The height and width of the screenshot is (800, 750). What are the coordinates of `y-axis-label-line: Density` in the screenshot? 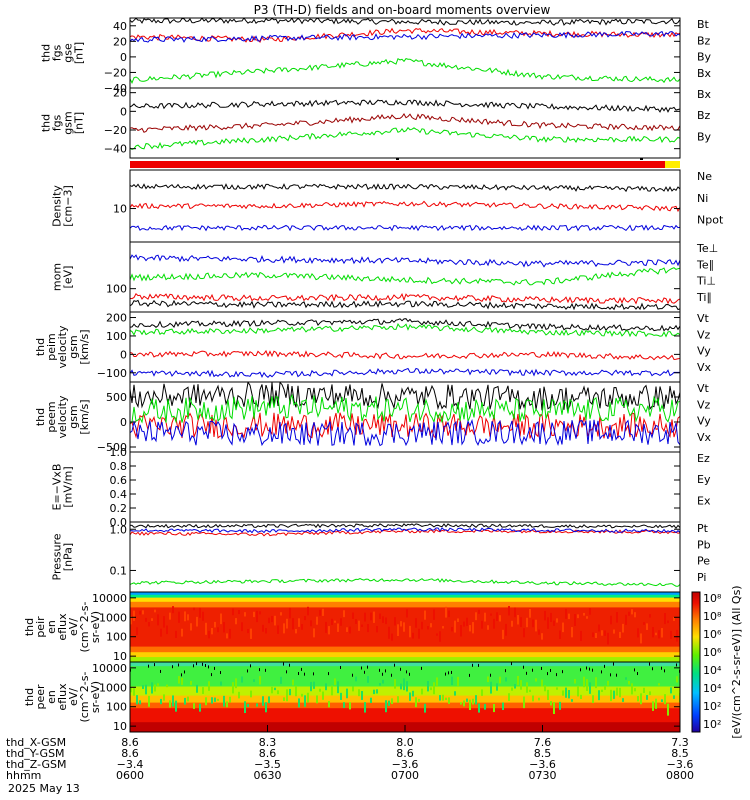 It's located at (57, 206).